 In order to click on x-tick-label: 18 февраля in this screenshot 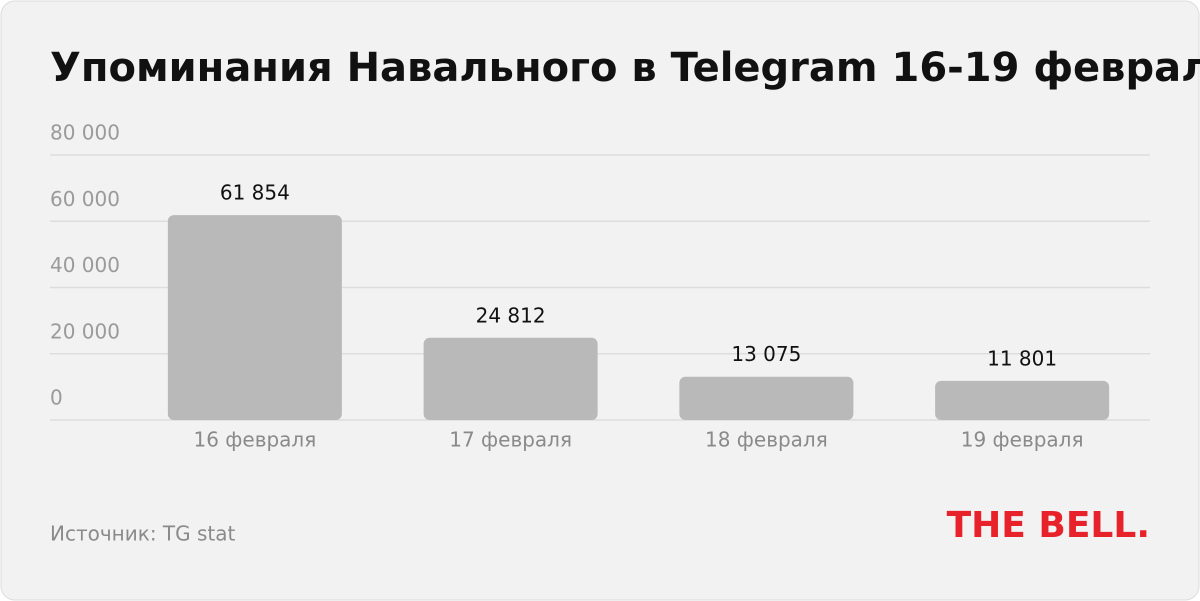, I will do `click(766, 440)`.